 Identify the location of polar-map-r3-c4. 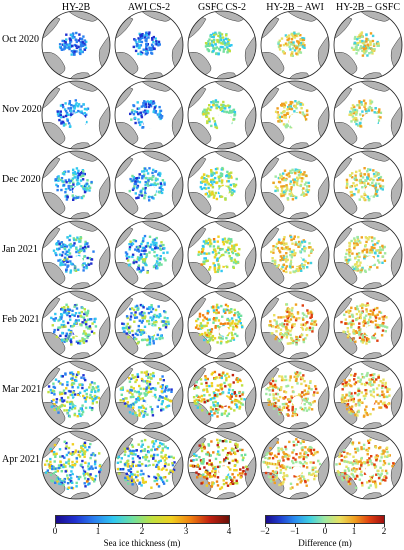
(368, 255).